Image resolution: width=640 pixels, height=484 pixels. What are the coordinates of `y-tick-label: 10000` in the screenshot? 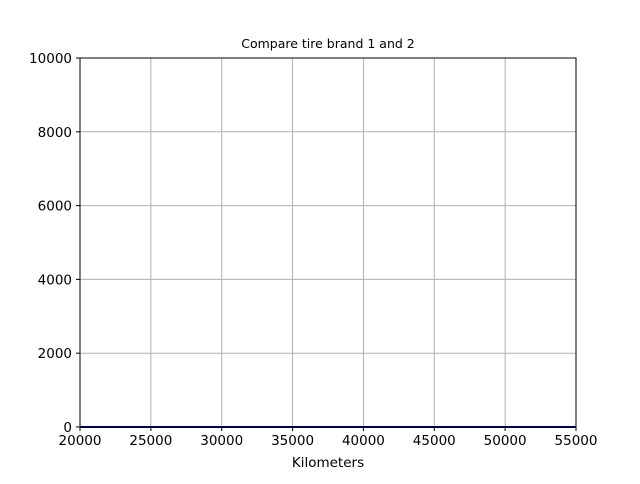 It's located at (50, 59).